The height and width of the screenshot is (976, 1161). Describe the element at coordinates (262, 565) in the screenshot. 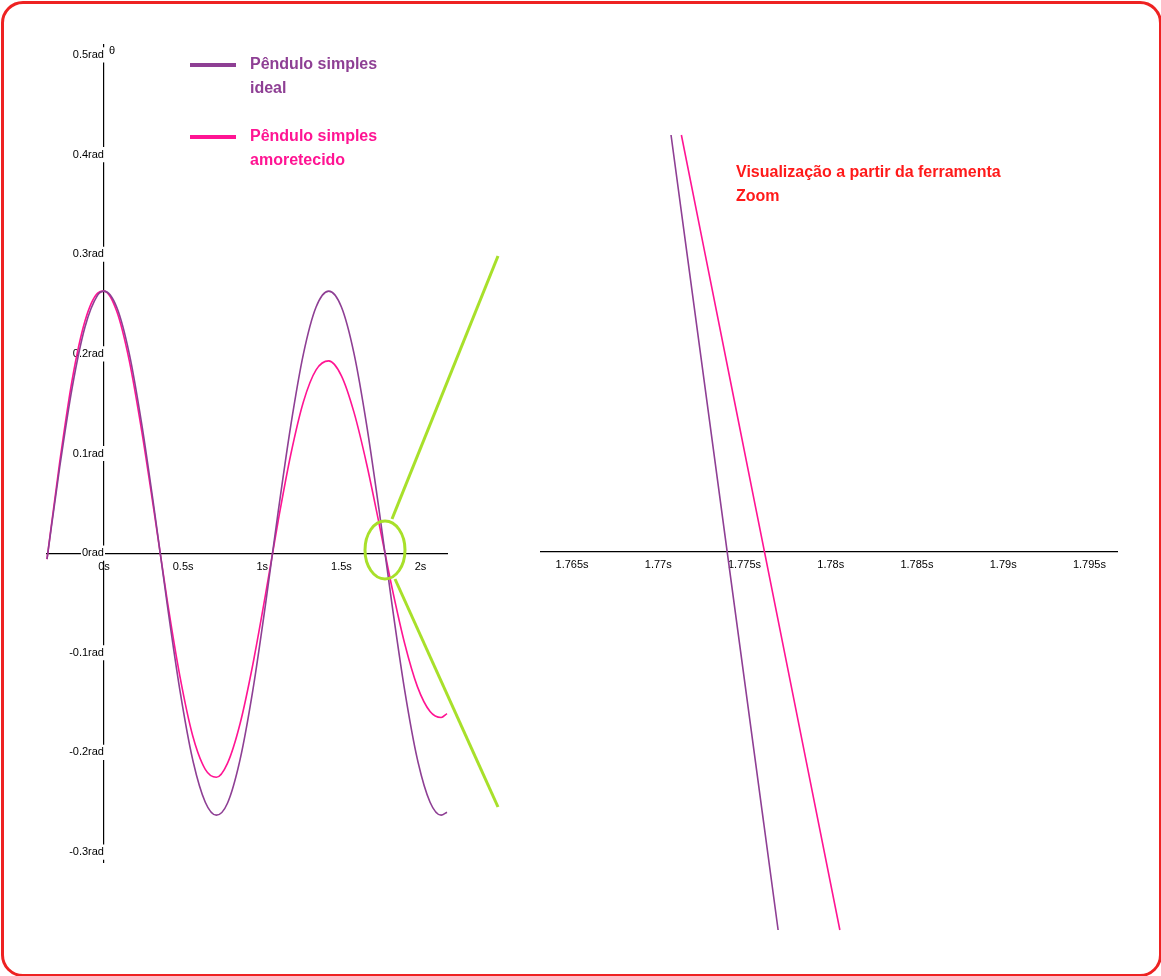

I see `x-tick-label: 1s` at that location.